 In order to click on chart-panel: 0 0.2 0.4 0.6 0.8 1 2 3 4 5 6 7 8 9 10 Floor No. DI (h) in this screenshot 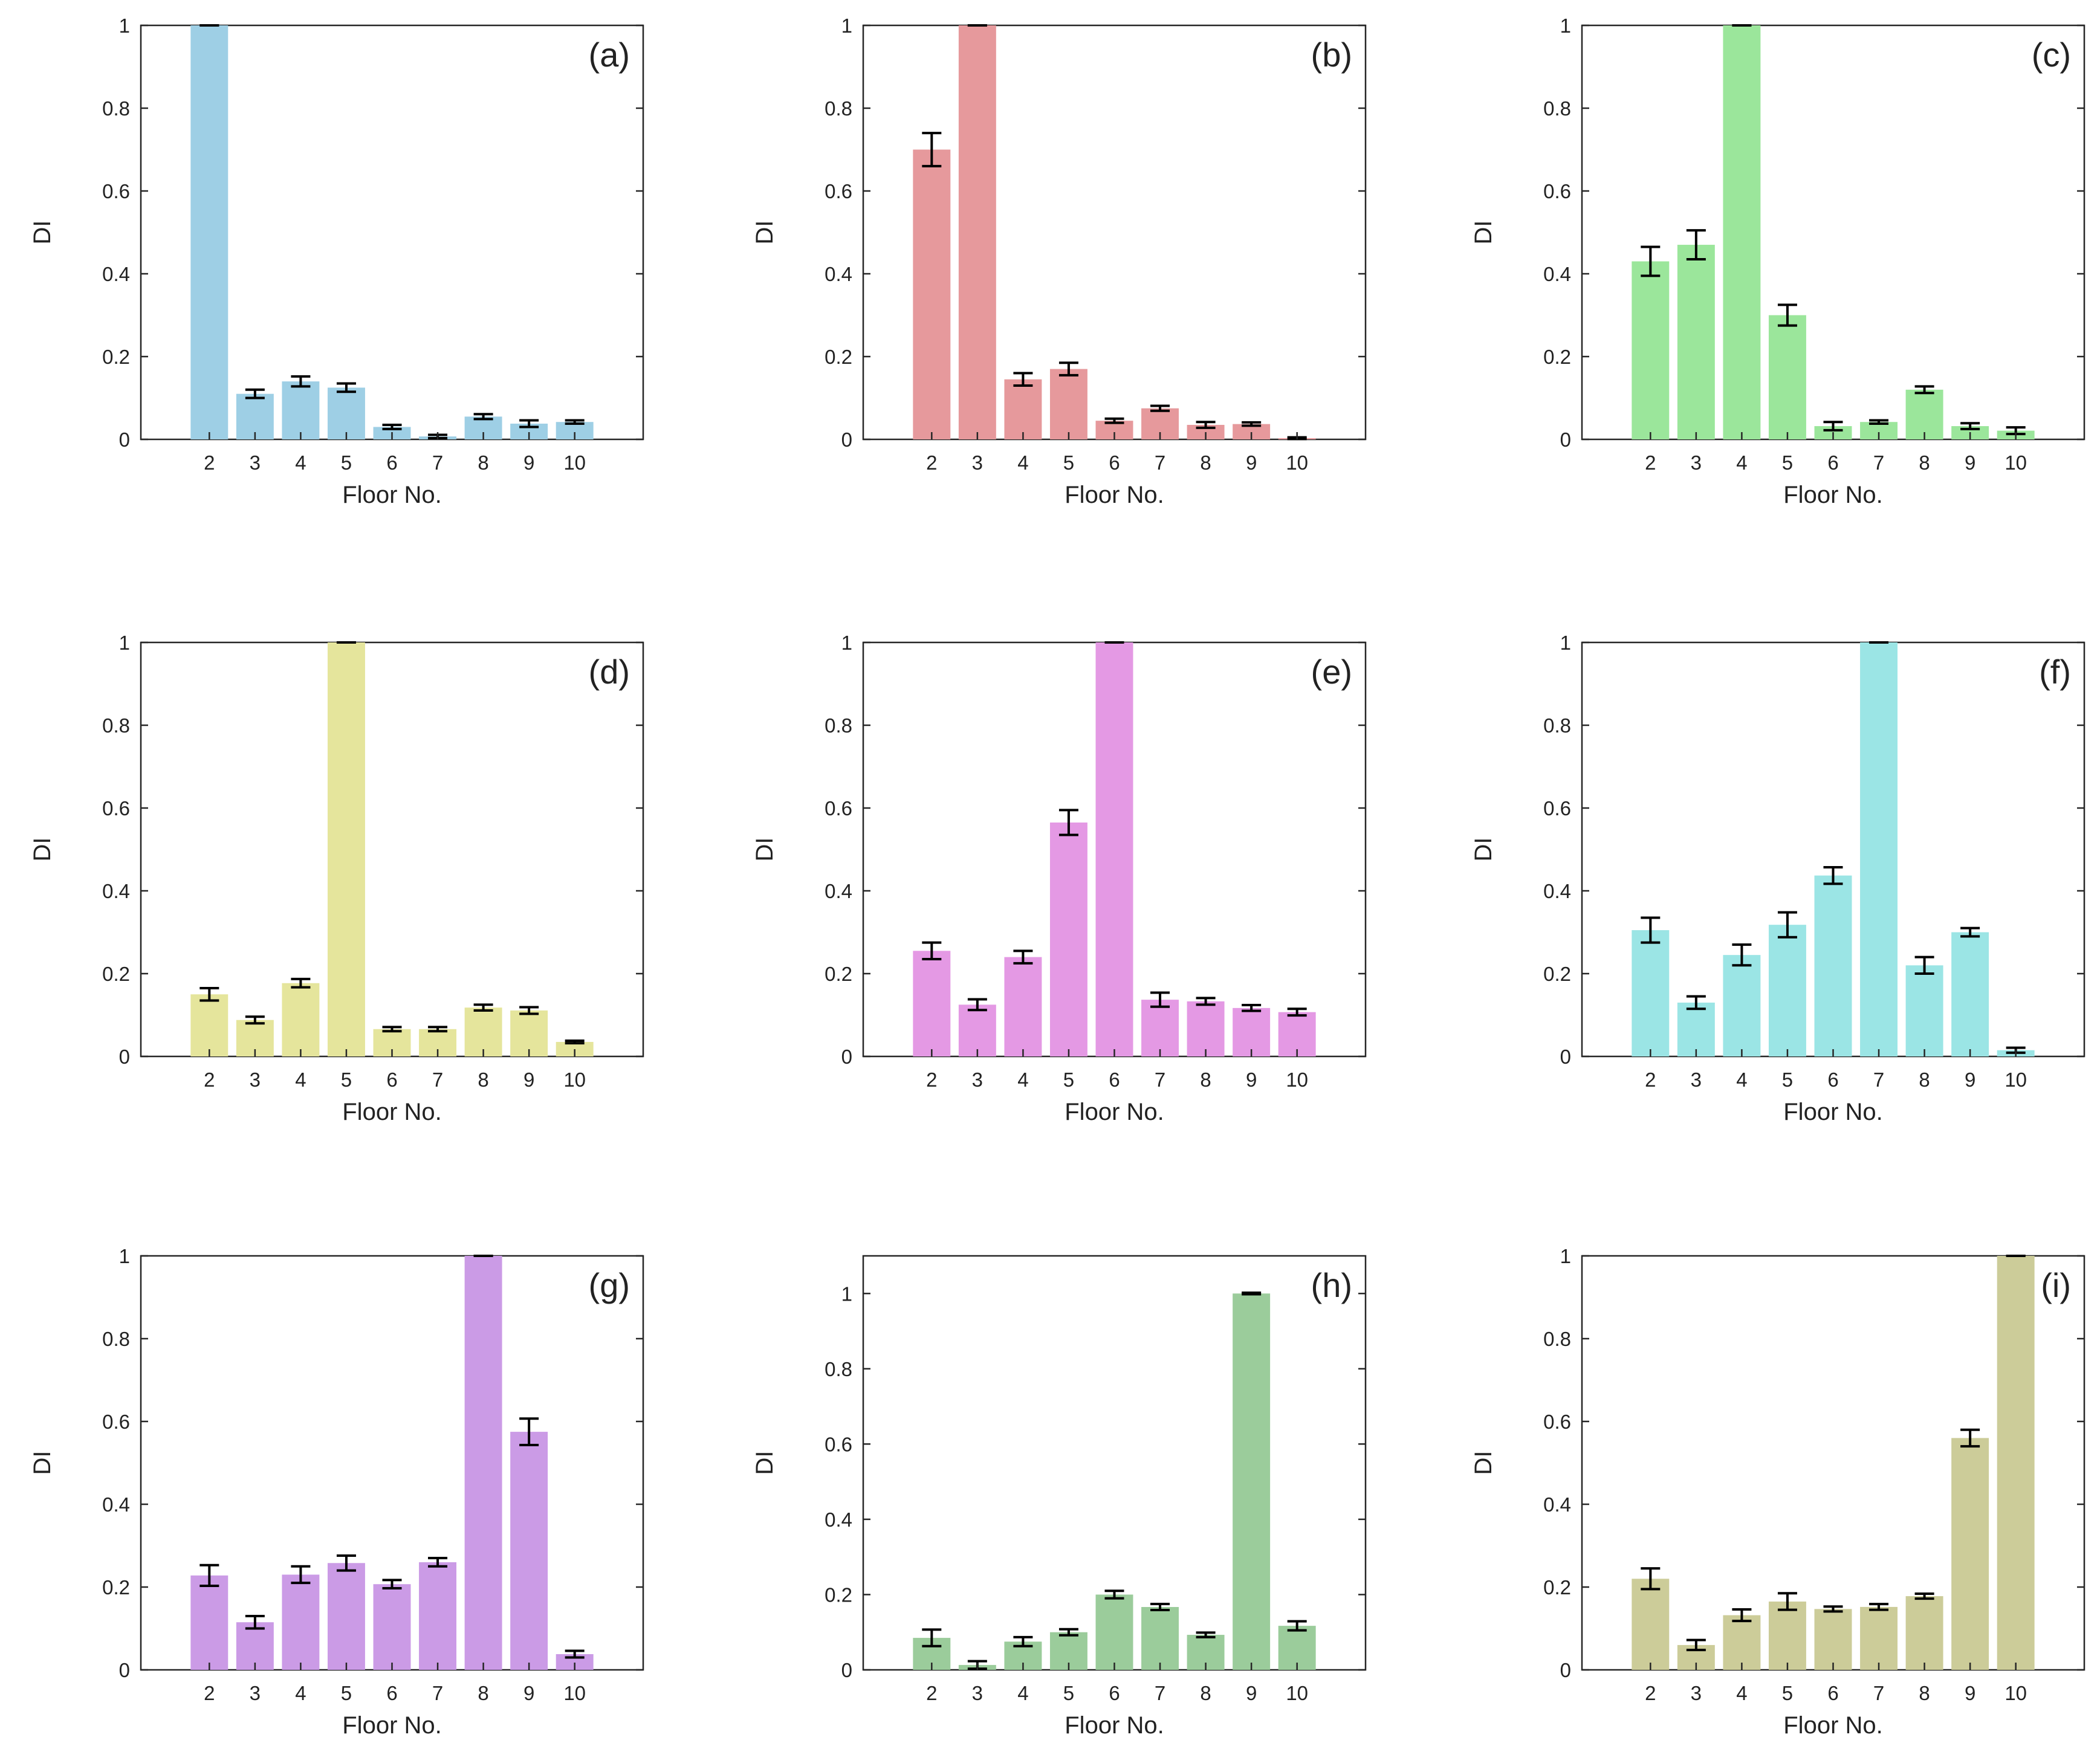, I will do `click(1059, 1497)`.